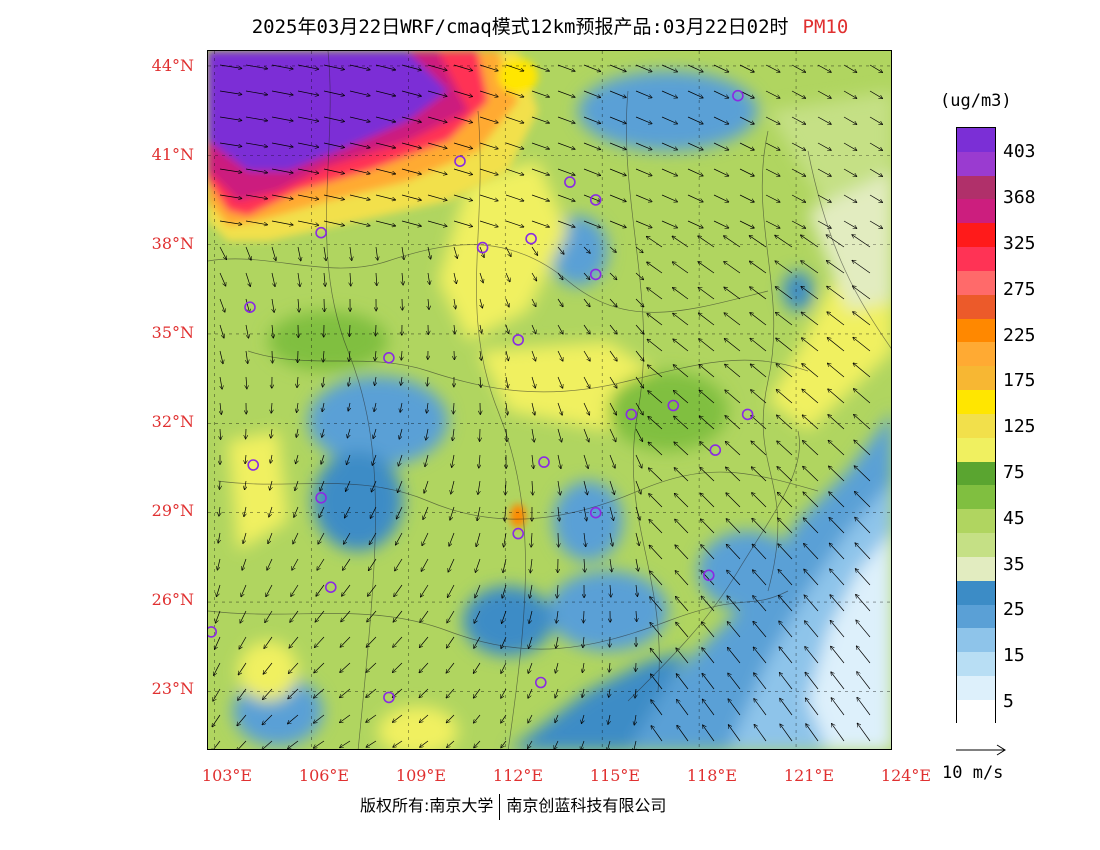  What do you see at coordinates (172, 510) in the screenshot?
I see `lat-label-29: 29°N` at bounding box center [172, 510].